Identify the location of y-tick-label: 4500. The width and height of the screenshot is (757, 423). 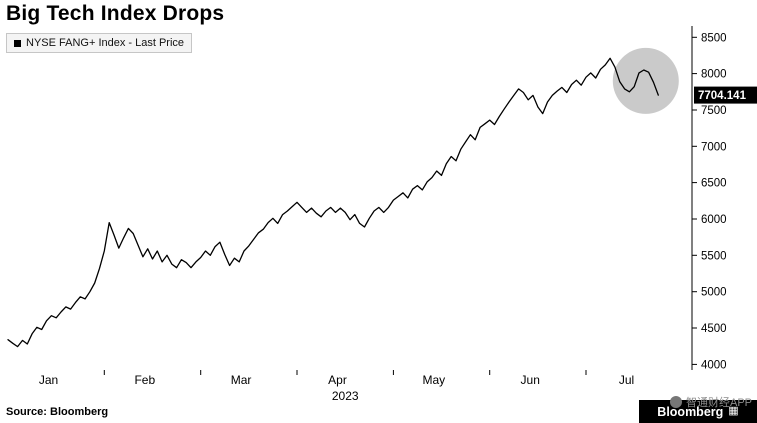
(714, 329).